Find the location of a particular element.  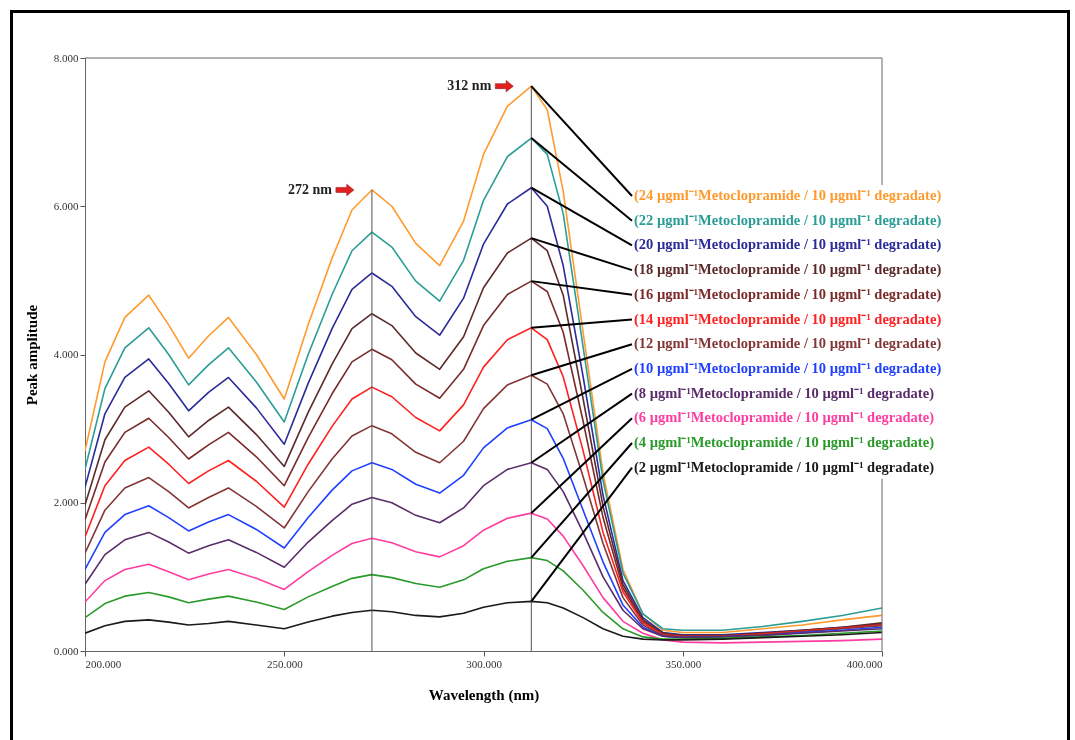

text: (16 µgml⁻¹Metoclopramide / 10 µgml⁻¹ degradate) is located at coordinates (788, 294).